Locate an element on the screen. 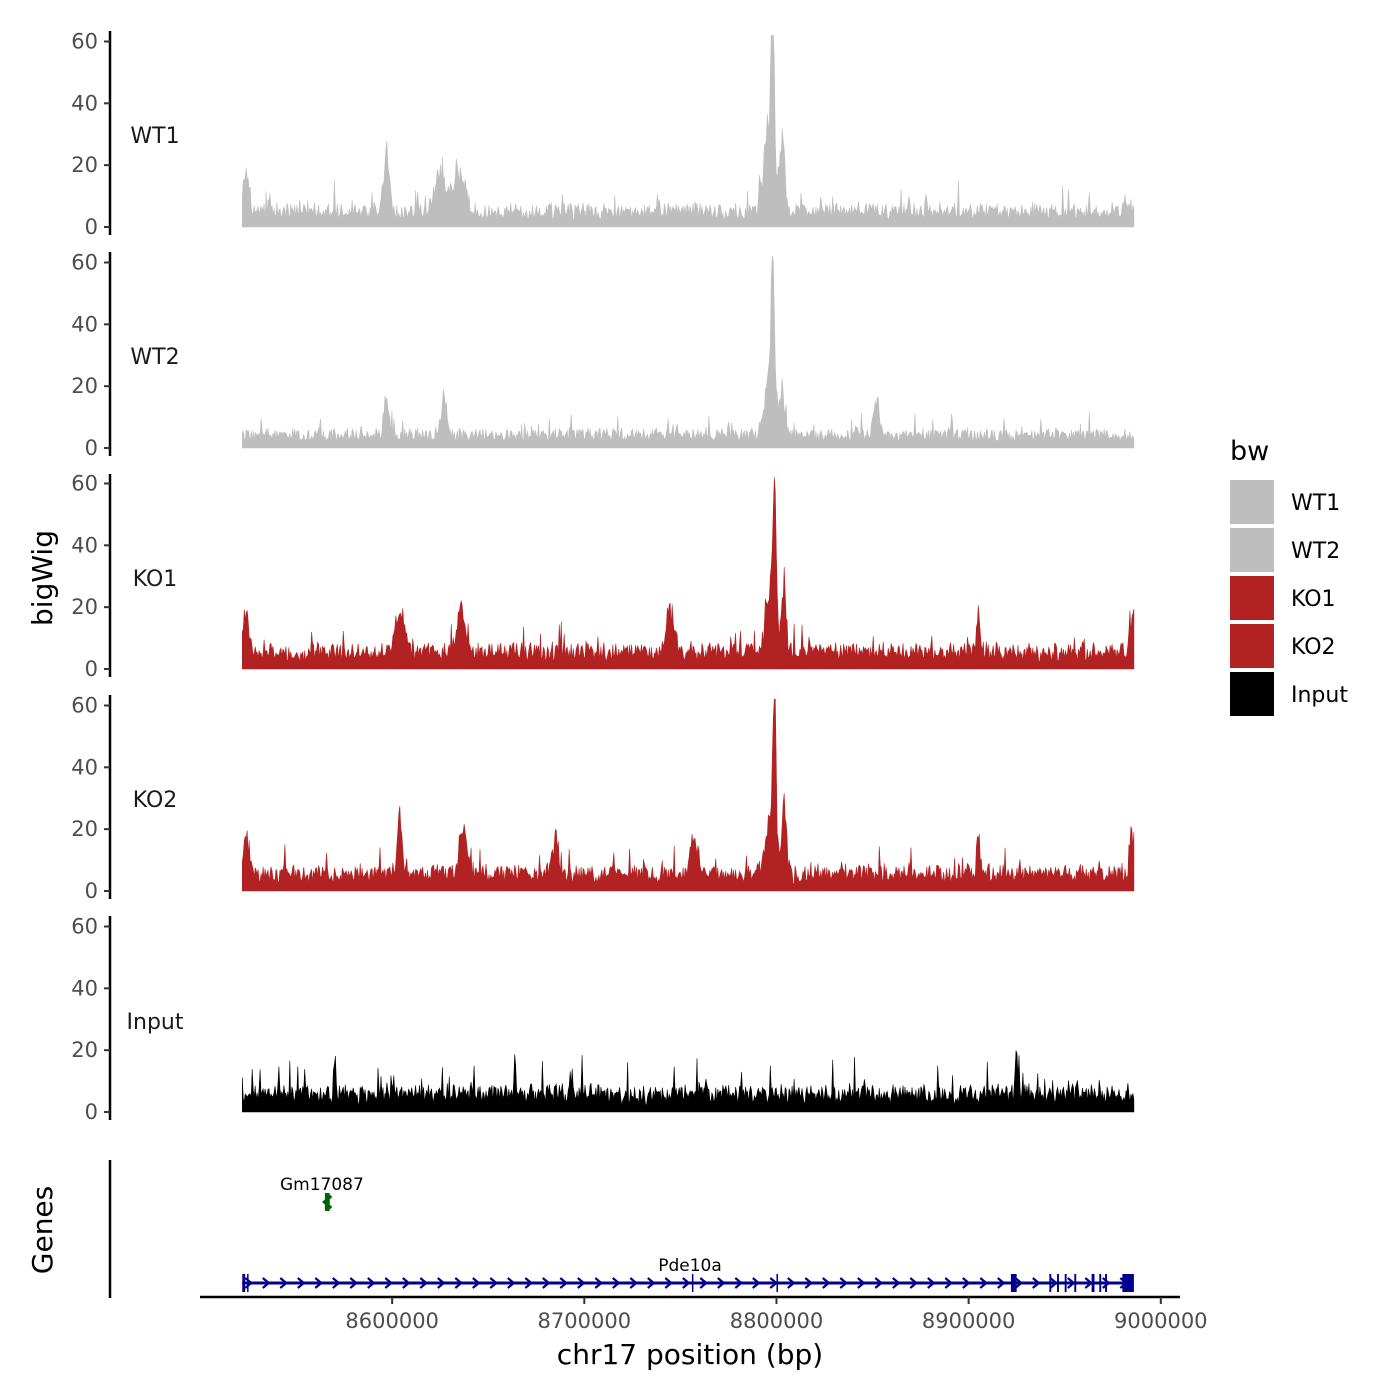 Image resolution: width=1400 pixels, height=1400 pixels. track-label: WT2 is located at coordinates (154, 357).